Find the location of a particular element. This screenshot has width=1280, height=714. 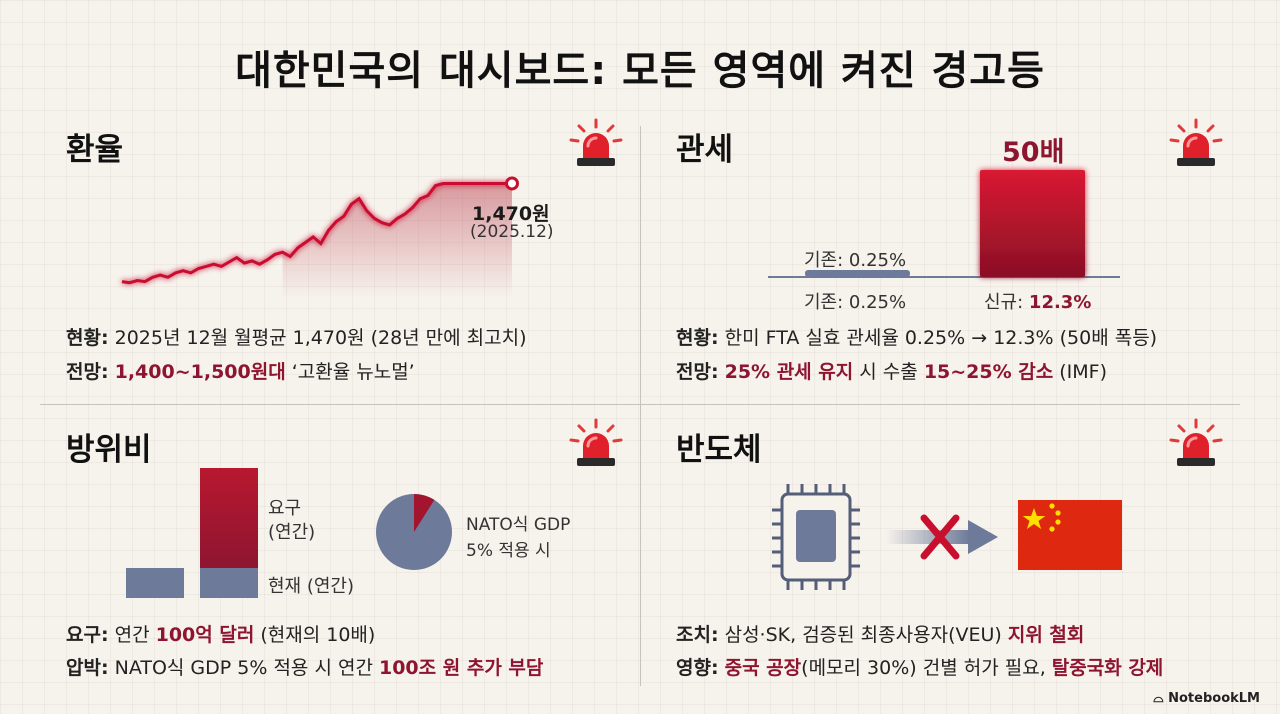

defense-pressure: 압박: NATO식 GDP 5% 적용 시 연간 100조 원 추가 부담 is located at coordinates (304, 666).